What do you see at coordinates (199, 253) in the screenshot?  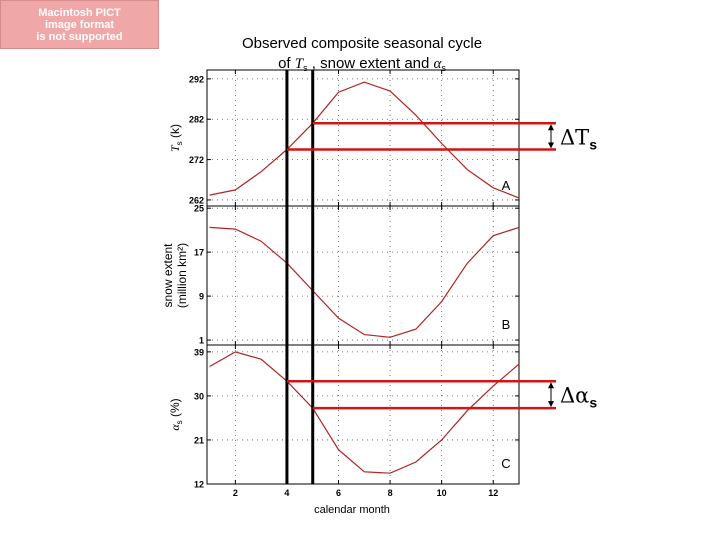 I see `y-tick-label: 17` at bounding box center [199, 253].